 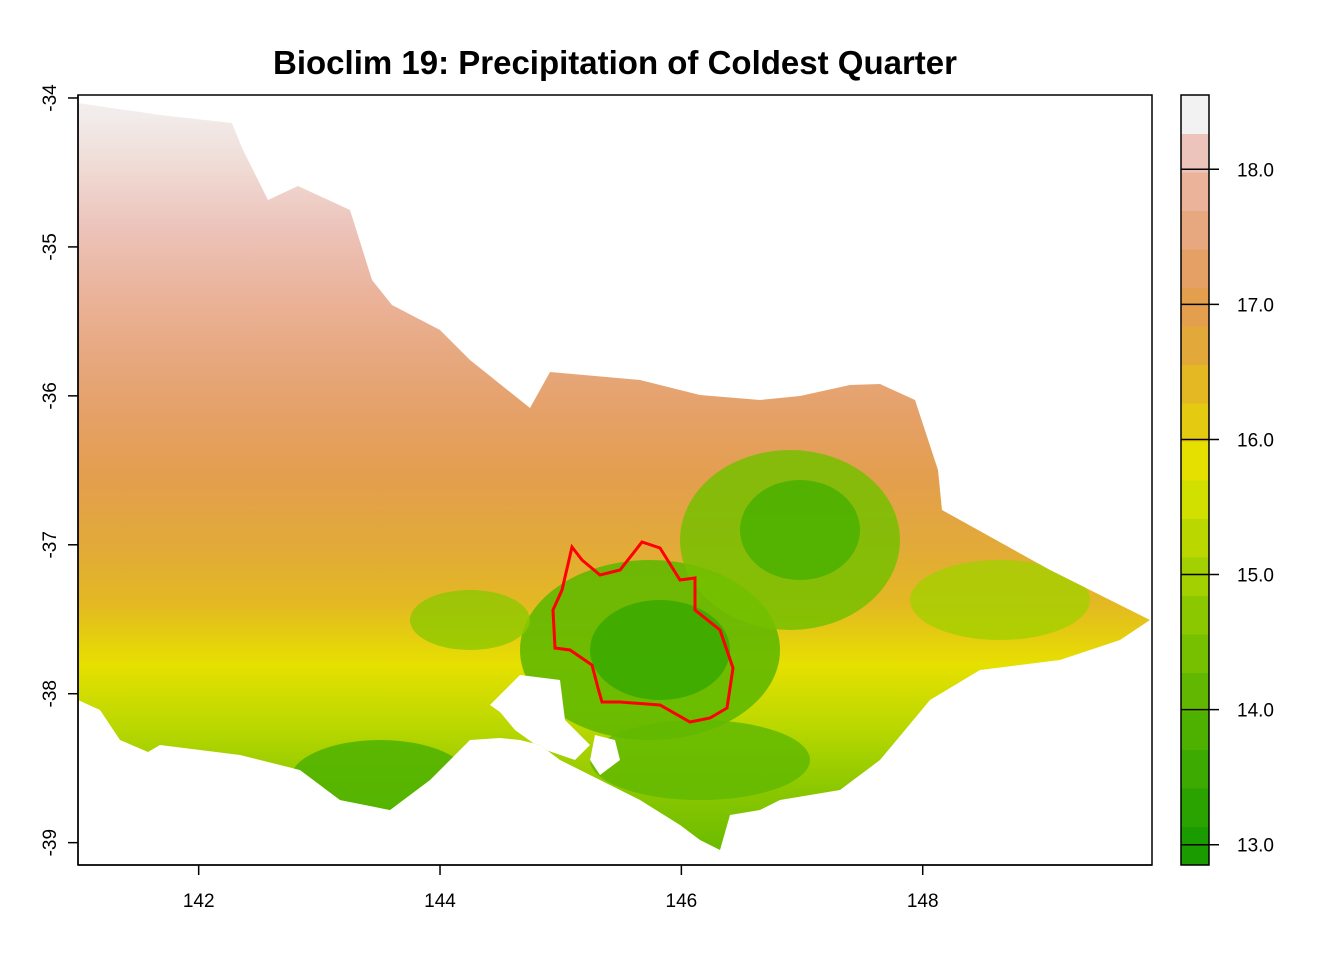 What do you see at coordinates (199, 901) in the screenshot?
I see `x-tick-label: 142` at bounding box center [199, 901].